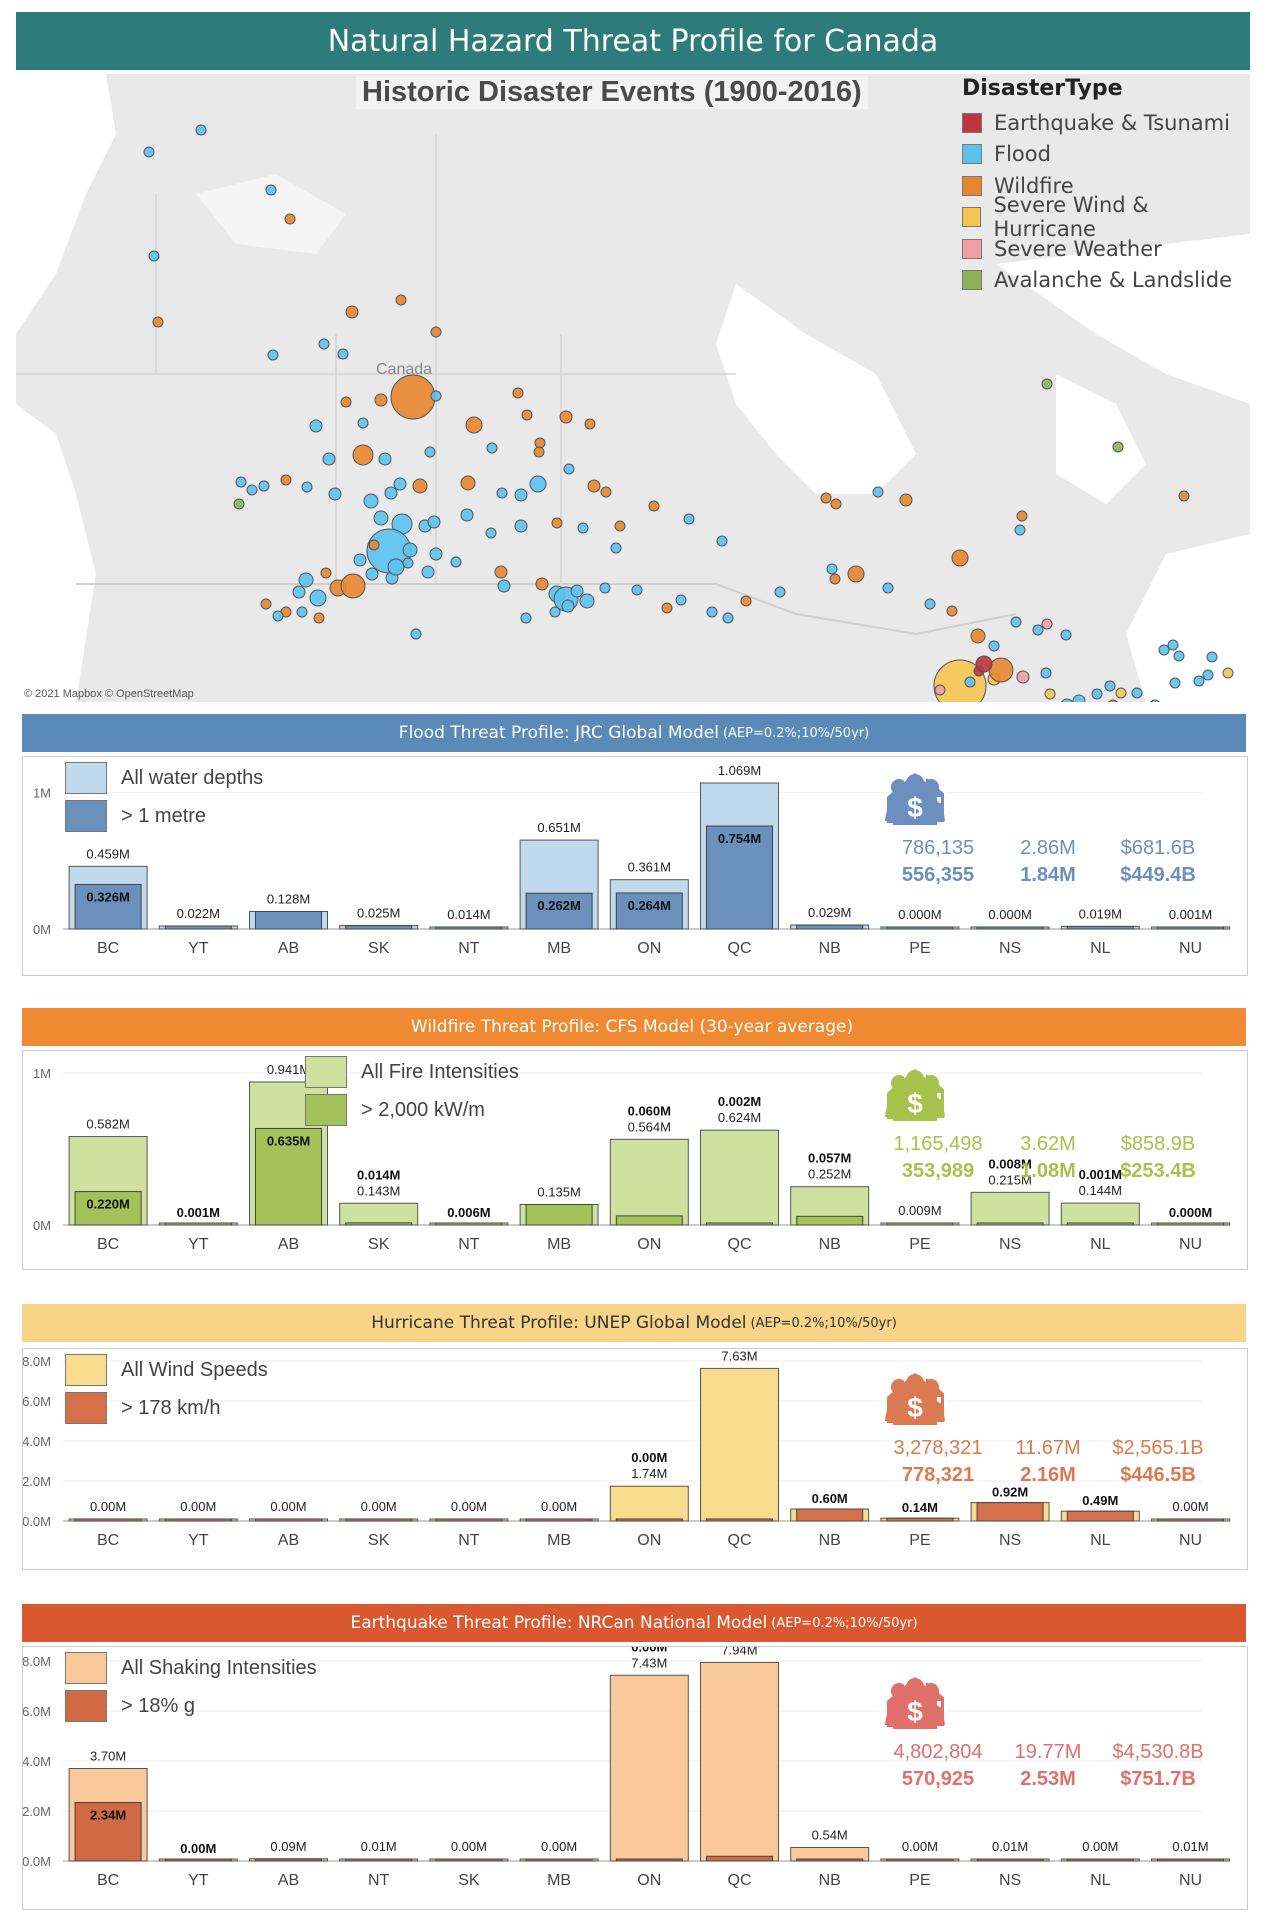 This screenshot has height=1914, width=1268. What do you see at coordinates (1106, 281) in the screenshot?
I see `legend-item: Avalanche & Landslide` at bounding box center [1106, 281].